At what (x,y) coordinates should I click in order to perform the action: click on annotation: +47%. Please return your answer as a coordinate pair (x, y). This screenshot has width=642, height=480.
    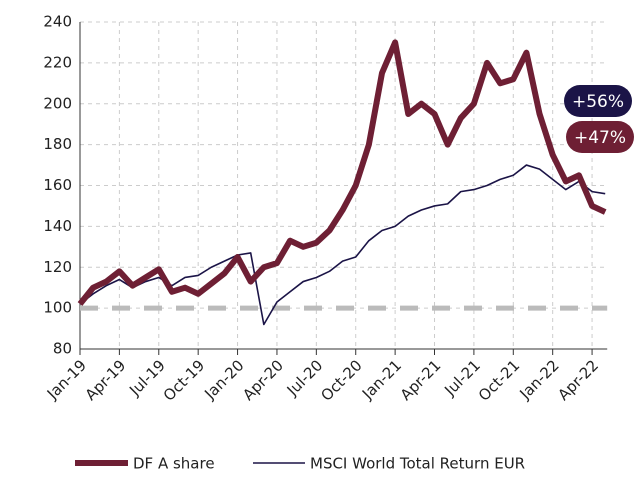
    Looking at the image, I should click on (600, 138).